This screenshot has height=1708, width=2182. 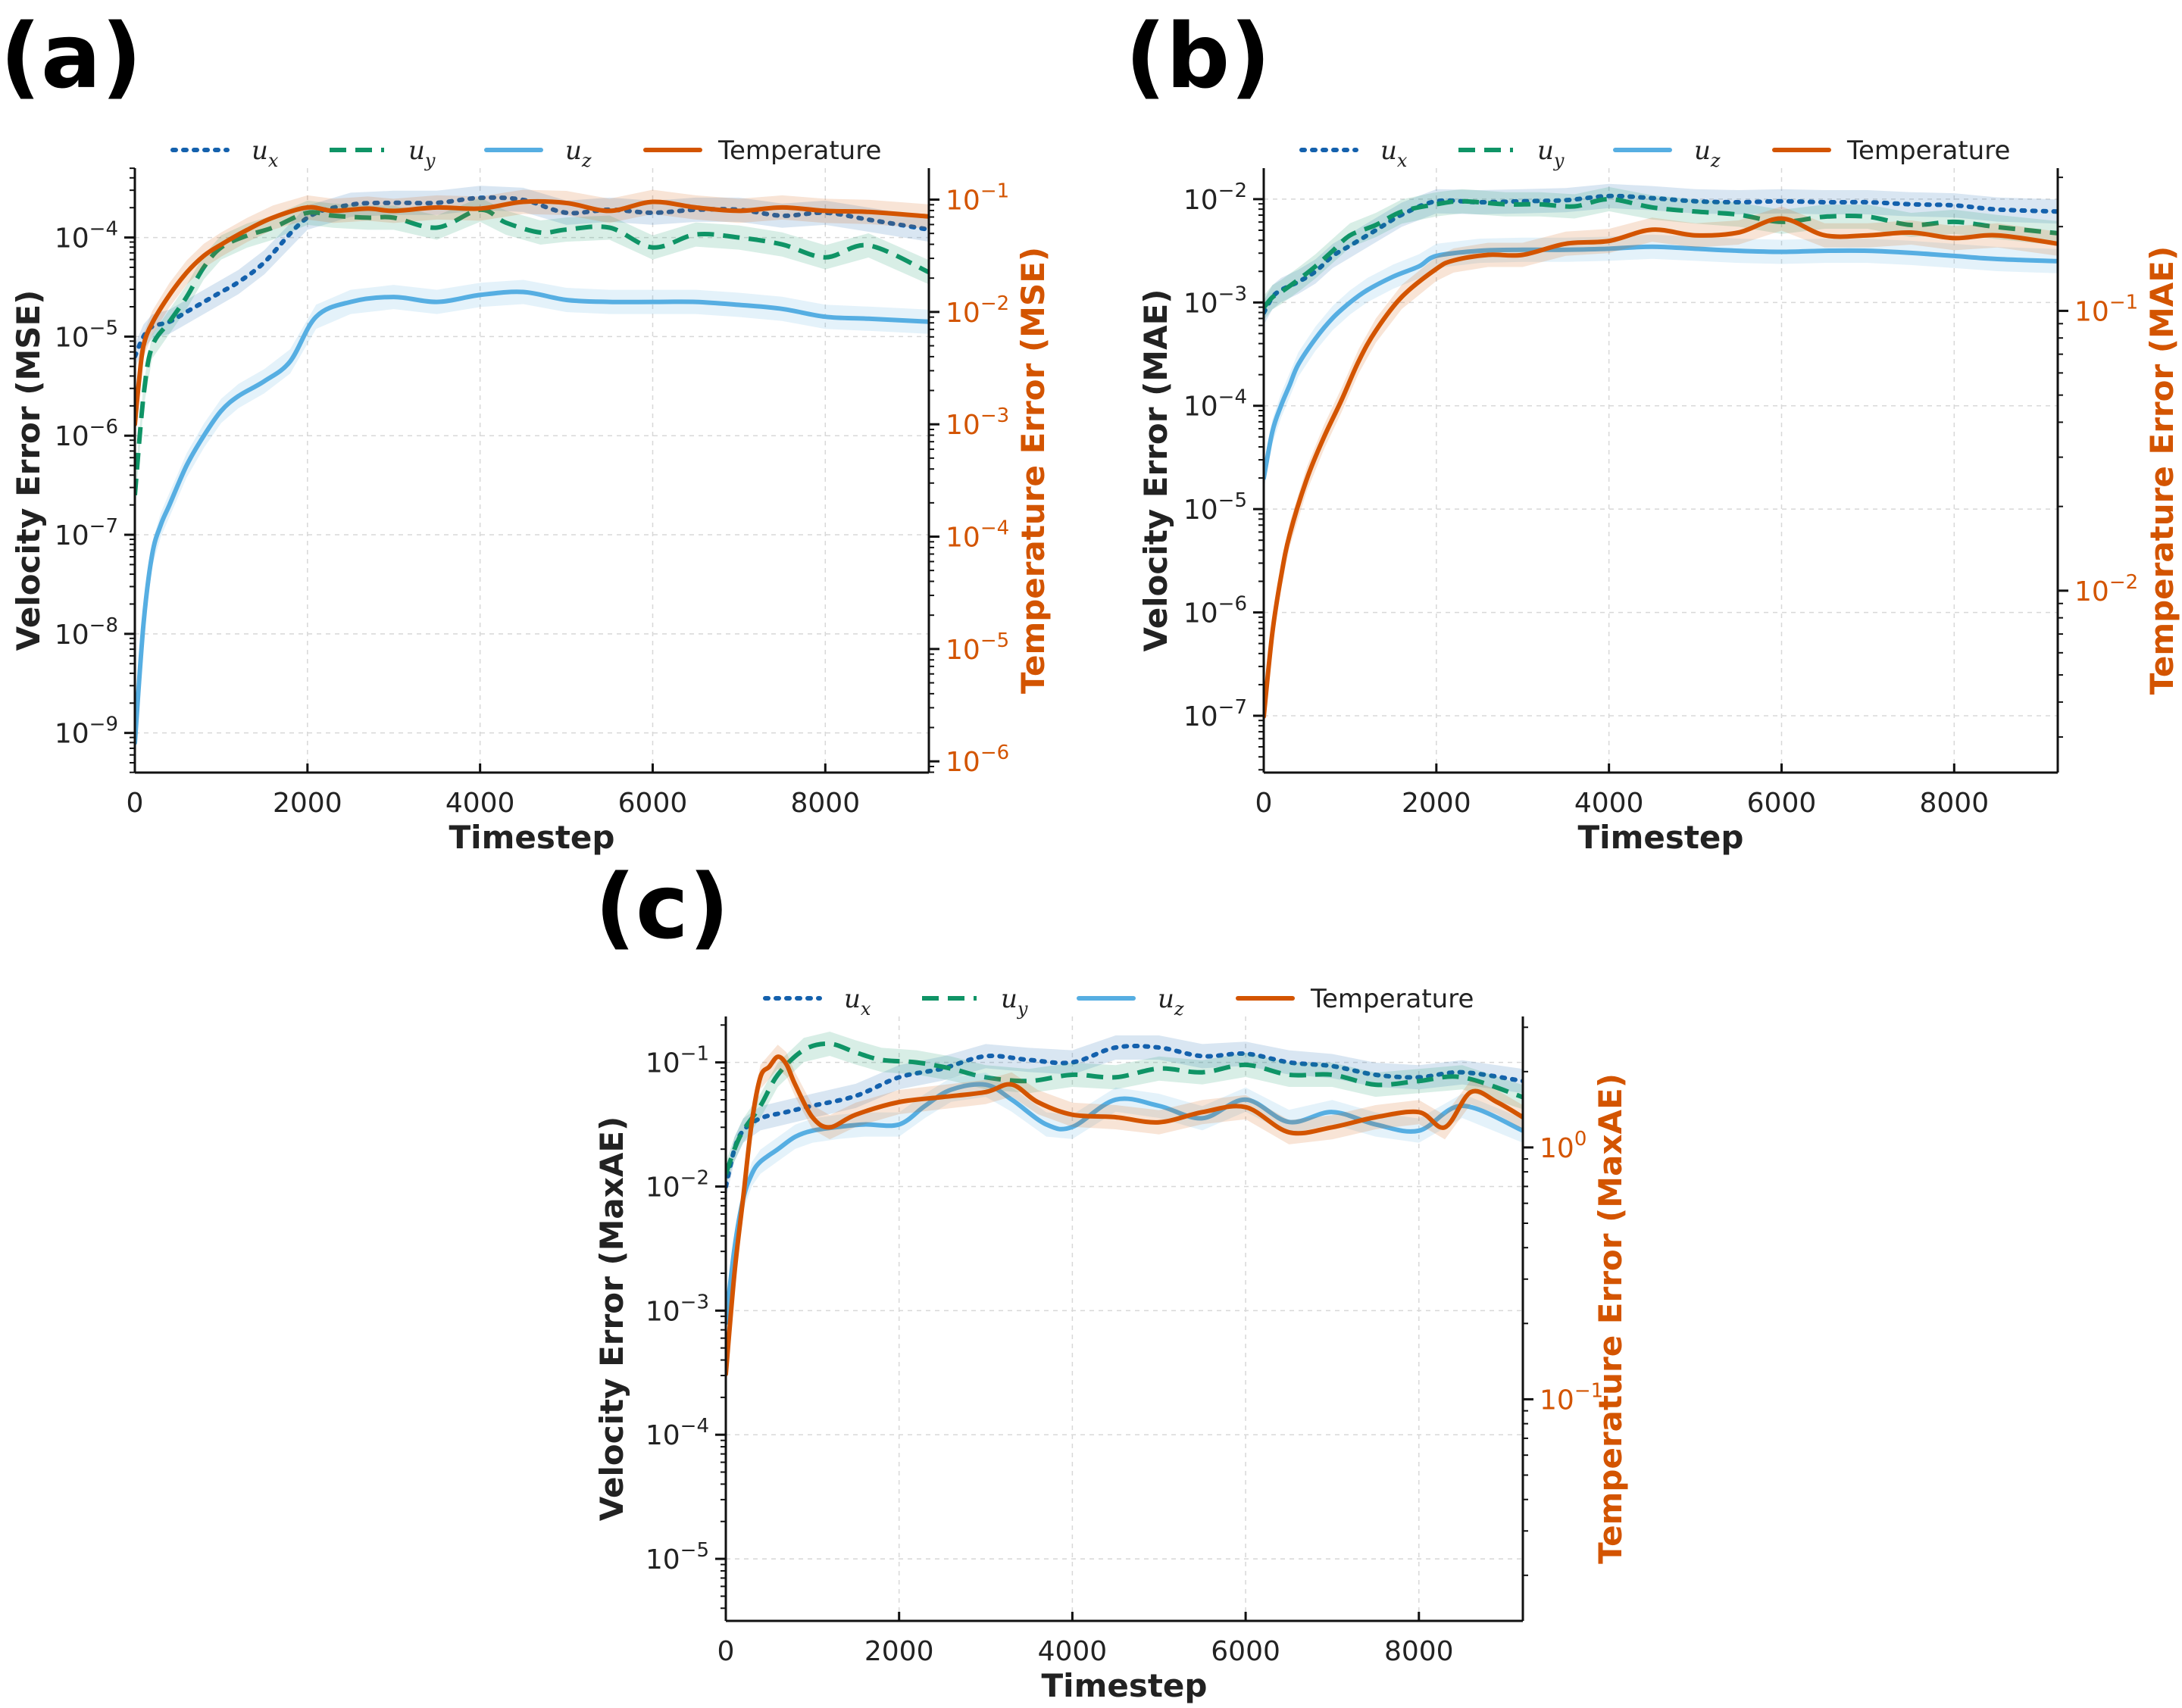 I want to click on y-axis-title: Velocity Error (MaxAE), so click(x=611, y=1318).